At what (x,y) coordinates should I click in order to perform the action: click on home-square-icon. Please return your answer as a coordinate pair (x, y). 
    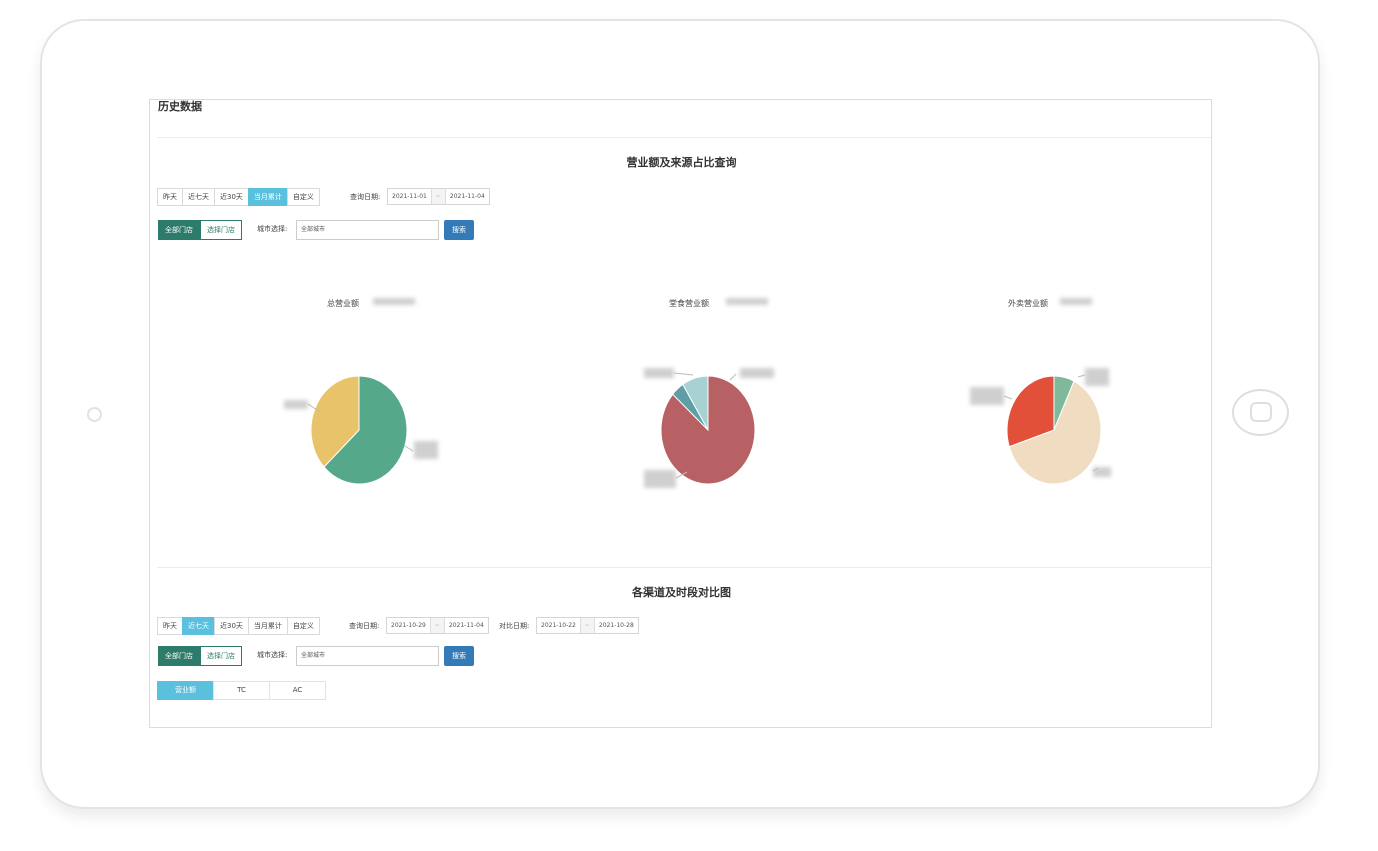
    Looking at the image, I should click on (1261, 412).